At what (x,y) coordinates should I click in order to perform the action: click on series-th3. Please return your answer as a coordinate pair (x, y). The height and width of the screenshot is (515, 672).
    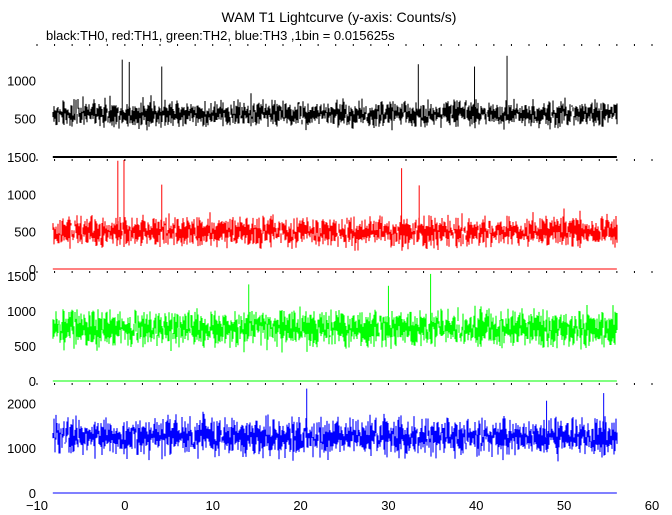
    Looking at the image, I should click on (335, 436).